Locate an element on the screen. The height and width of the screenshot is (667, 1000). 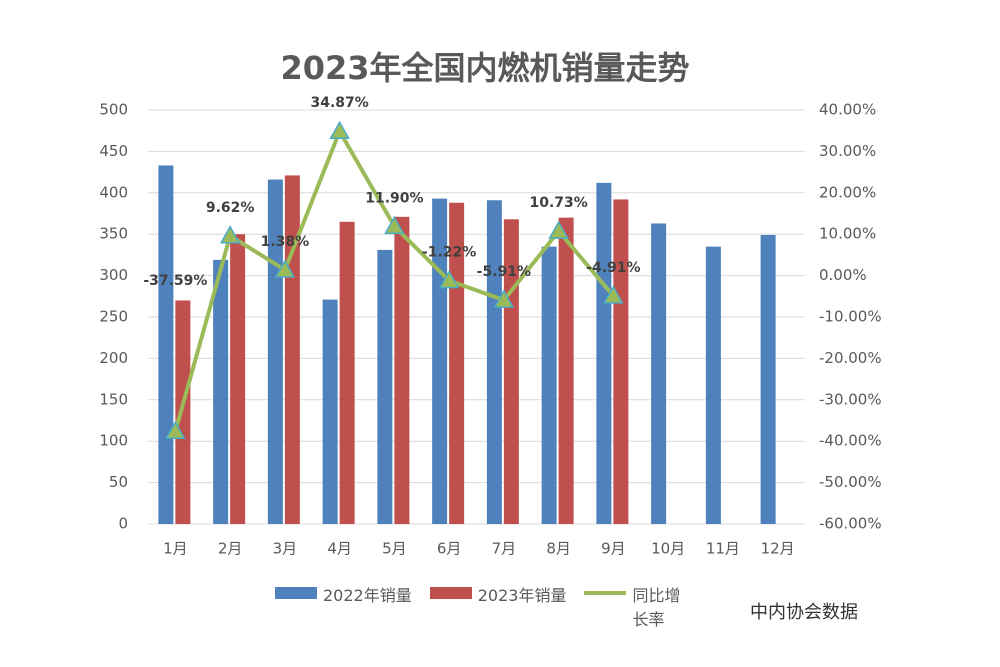
data-label: 10.73% is located at coordinates (558, 203).